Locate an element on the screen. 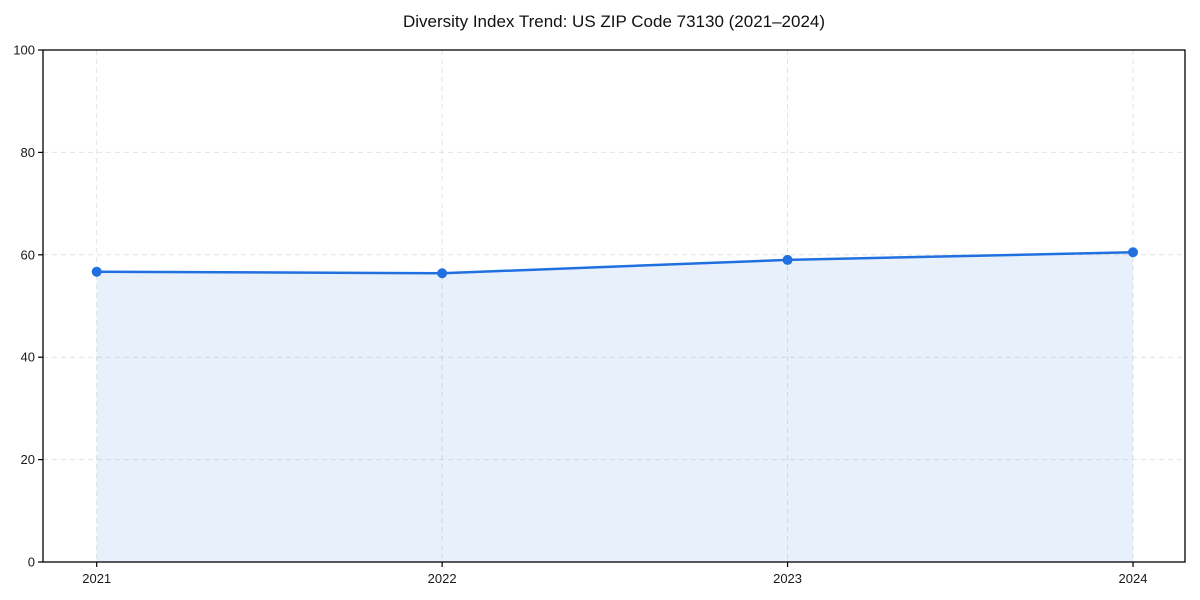 Image resolution: width=1200 pixels, height=600 pixels. data-point-2023 is located at coordinates (787, 259).